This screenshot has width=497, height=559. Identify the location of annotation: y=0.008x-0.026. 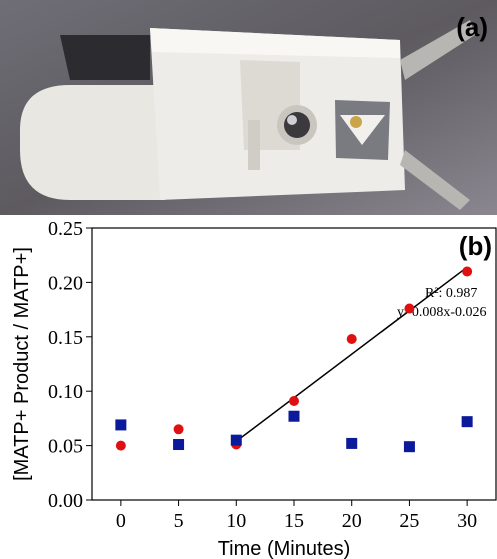
(442, 312).